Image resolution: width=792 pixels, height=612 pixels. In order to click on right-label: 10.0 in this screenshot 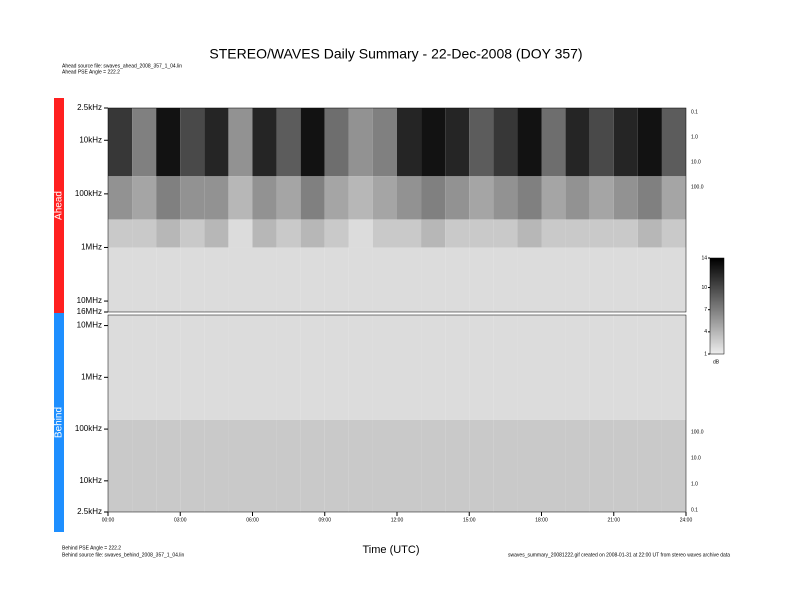, I will do `click(696, 458)`.